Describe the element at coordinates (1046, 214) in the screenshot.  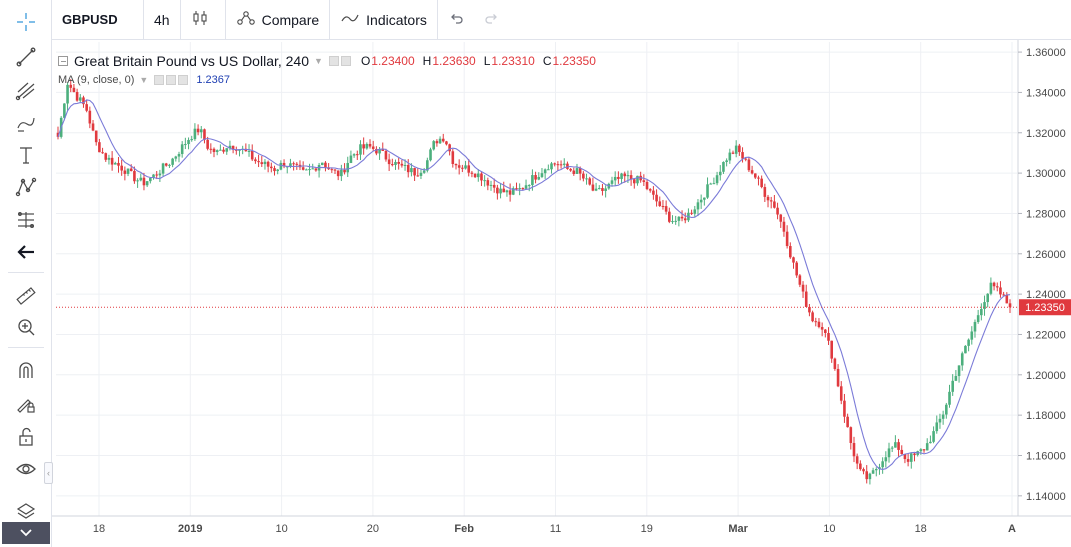
I see `y-tick-label: 1.28000` at that location.